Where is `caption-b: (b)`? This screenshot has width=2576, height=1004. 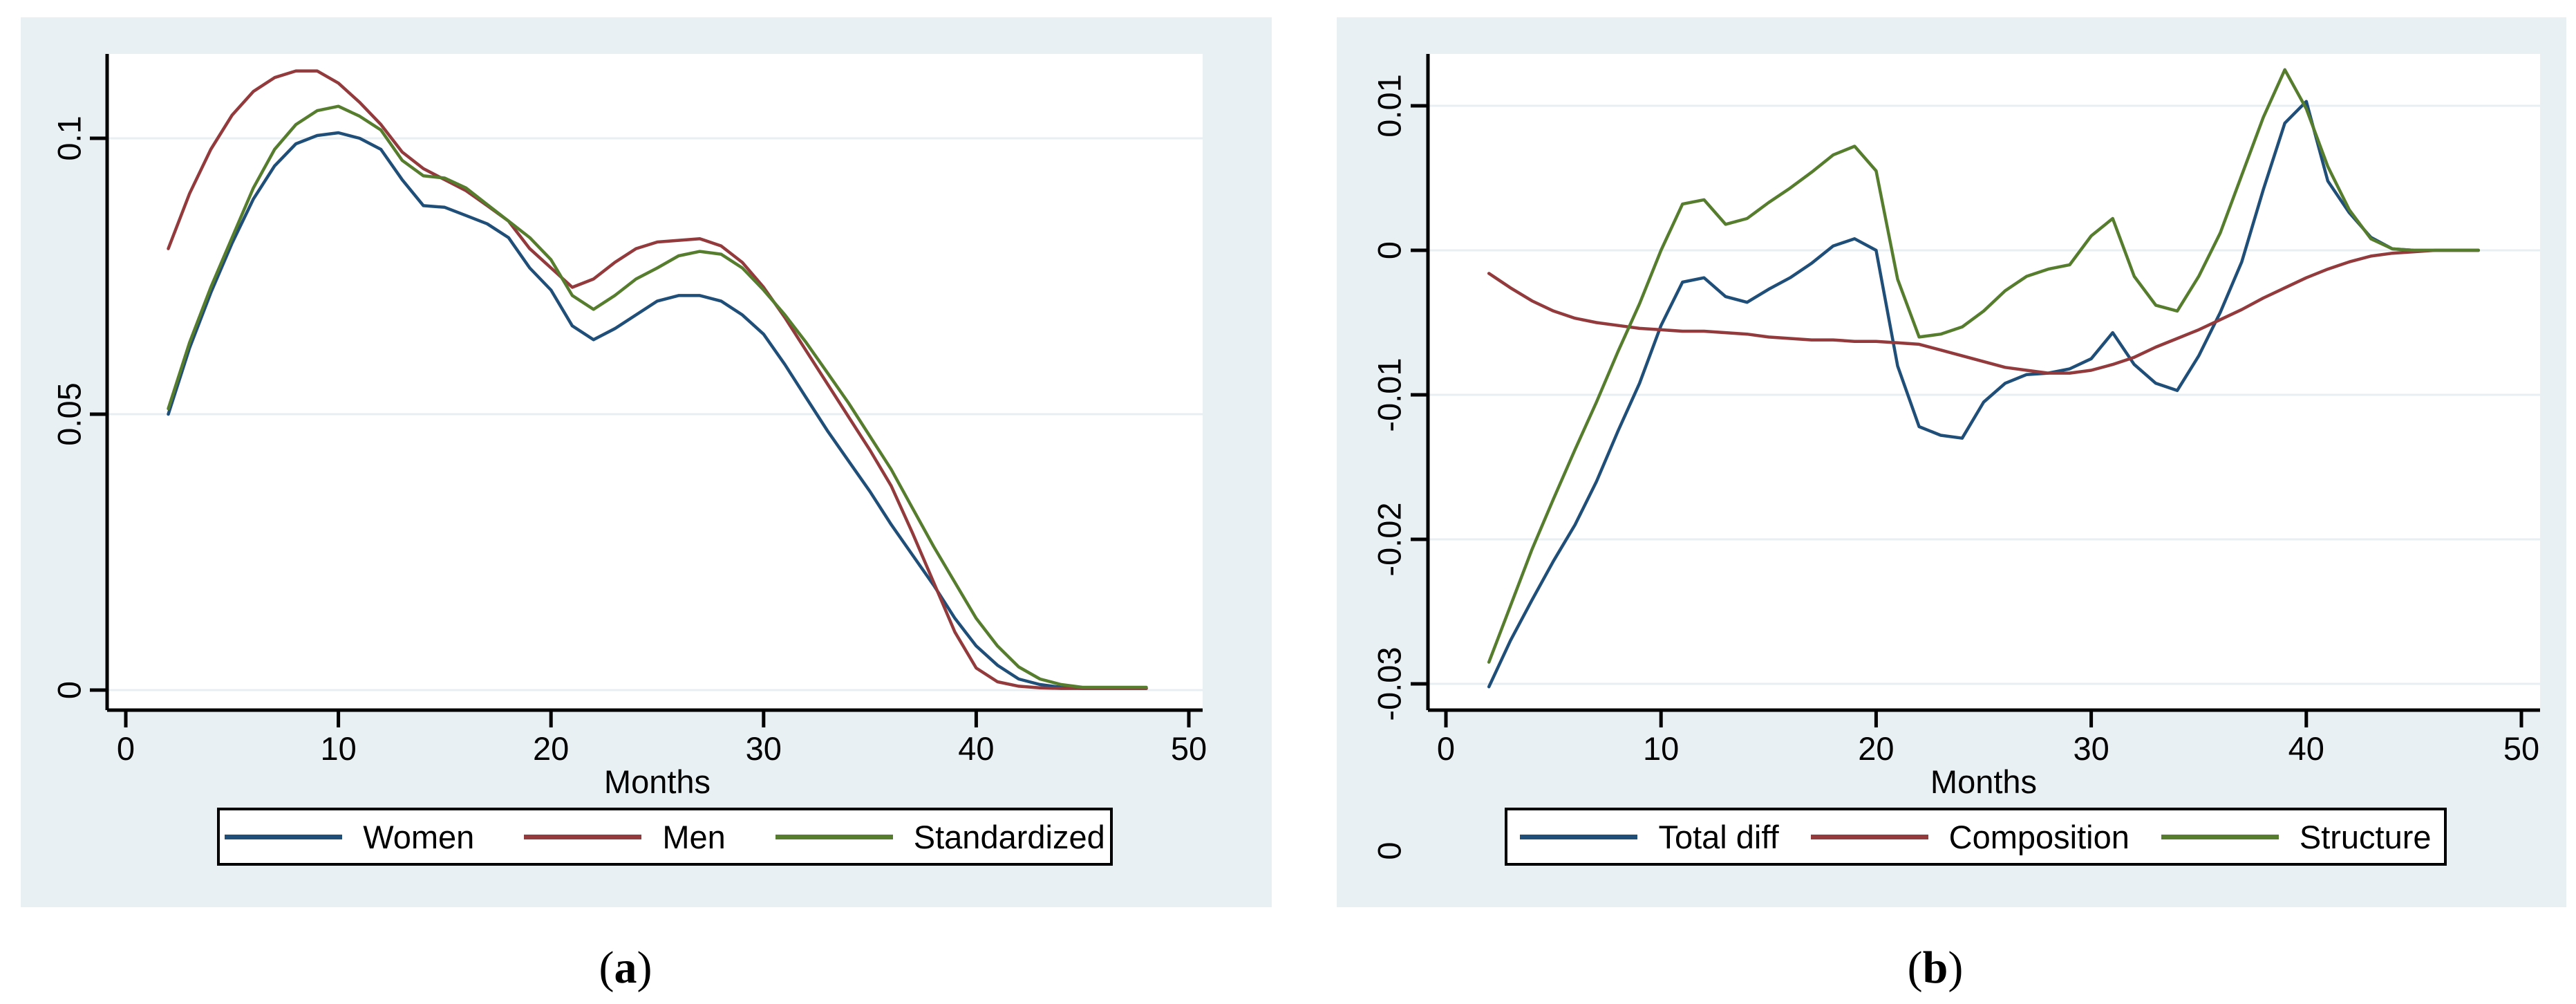
caption-b: (b) is located at coordinates (1935, 968).